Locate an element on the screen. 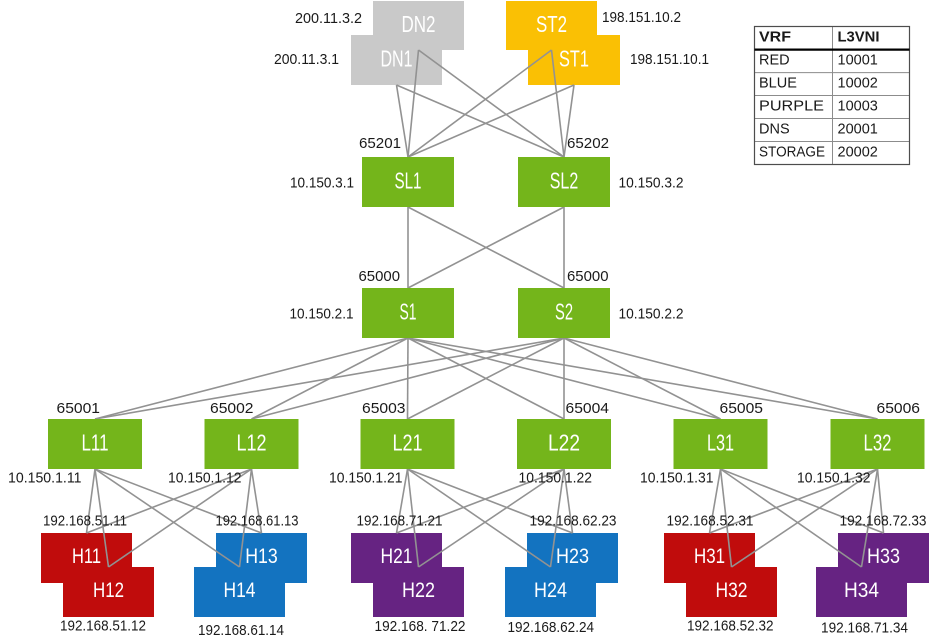 The height and width of the screenshot is (644, 936). svg-text: 65005 is located at coordinates (742, 408).